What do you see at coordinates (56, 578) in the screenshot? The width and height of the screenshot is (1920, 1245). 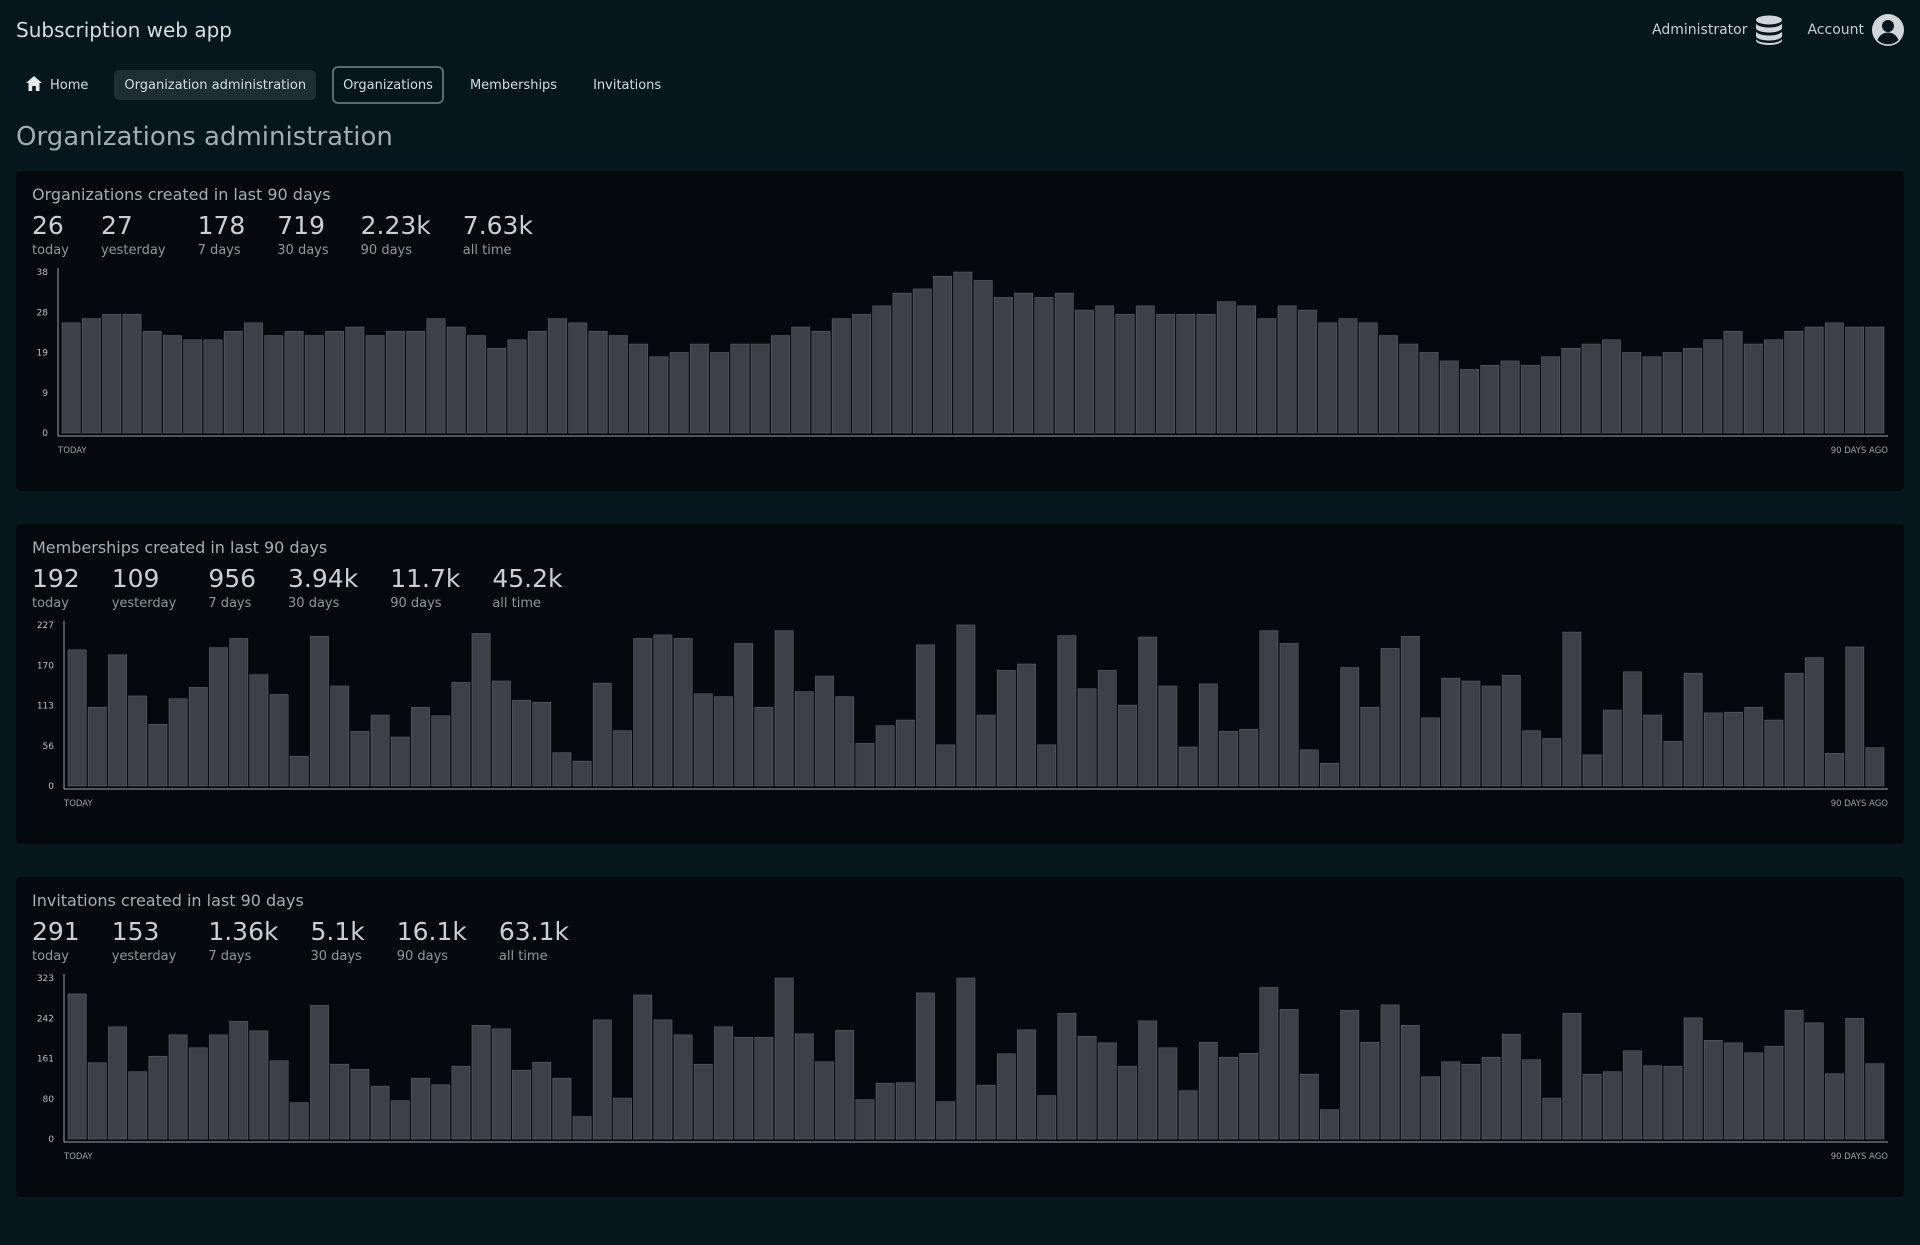 I see `stat-value: 192` at bounding box center [56, 578].